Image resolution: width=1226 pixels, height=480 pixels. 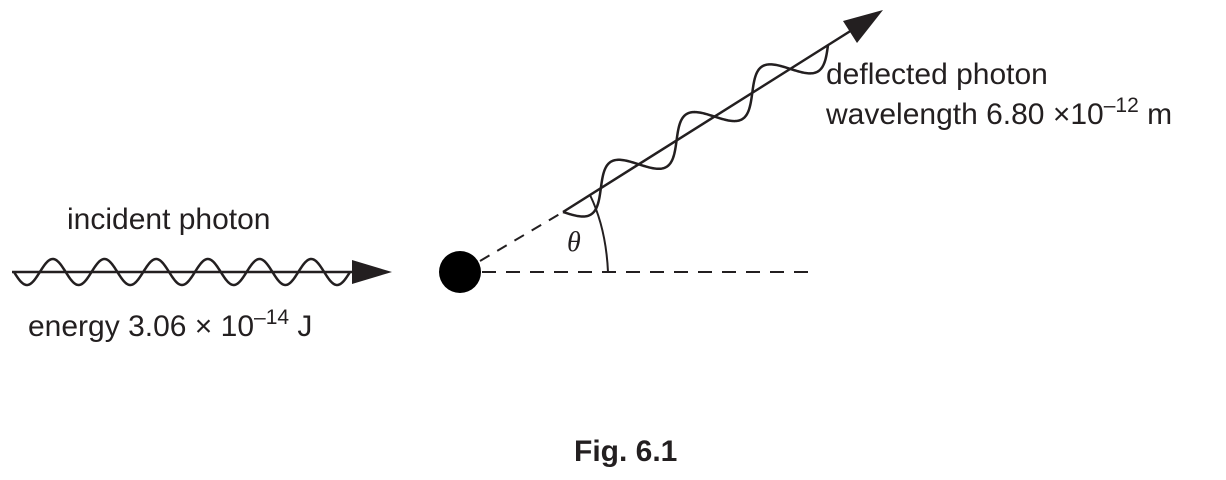 I want to click on angle-theta-label: θ, so click(x=574, y=242).